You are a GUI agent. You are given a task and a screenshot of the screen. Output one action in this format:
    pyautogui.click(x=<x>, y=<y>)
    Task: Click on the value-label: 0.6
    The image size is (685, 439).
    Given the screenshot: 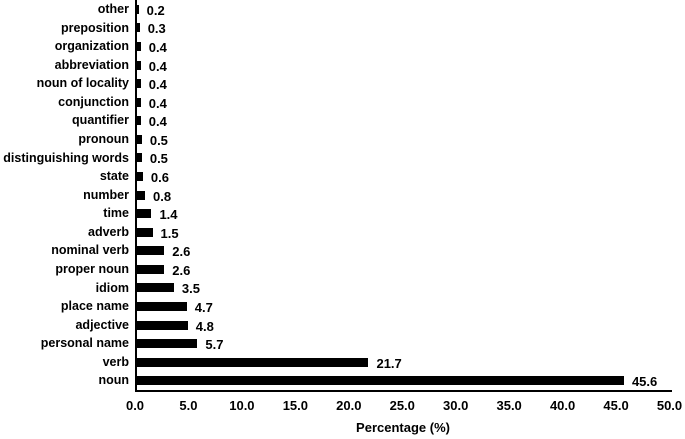 What is the action you would take?
    pyautogui.click(x=159, y=177)
    